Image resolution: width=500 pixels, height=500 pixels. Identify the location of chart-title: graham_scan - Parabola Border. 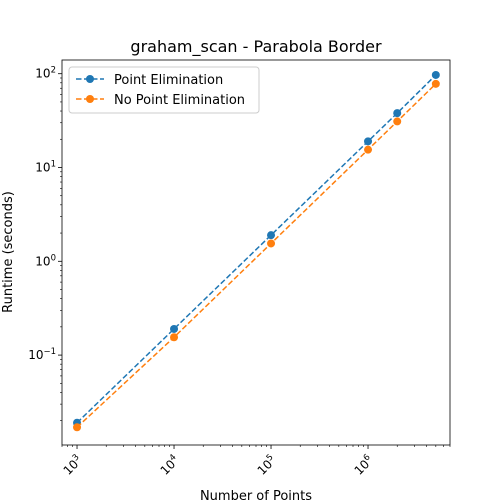
(256, 47).